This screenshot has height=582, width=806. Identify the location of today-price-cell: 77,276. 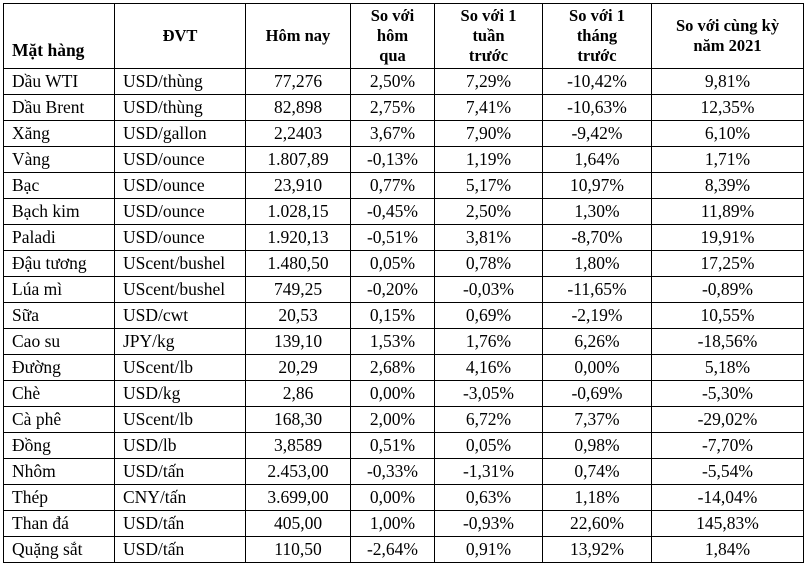
(298, 81).